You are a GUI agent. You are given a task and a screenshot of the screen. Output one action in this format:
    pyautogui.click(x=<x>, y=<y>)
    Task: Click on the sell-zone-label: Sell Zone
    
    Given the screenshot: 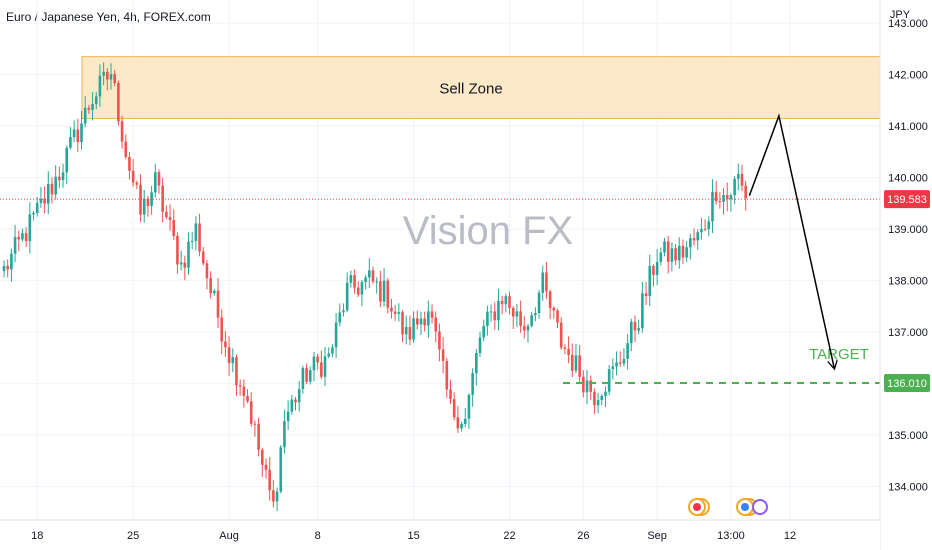 What is the action you would take?
    pyautogui.click(x=470, y=89)
    